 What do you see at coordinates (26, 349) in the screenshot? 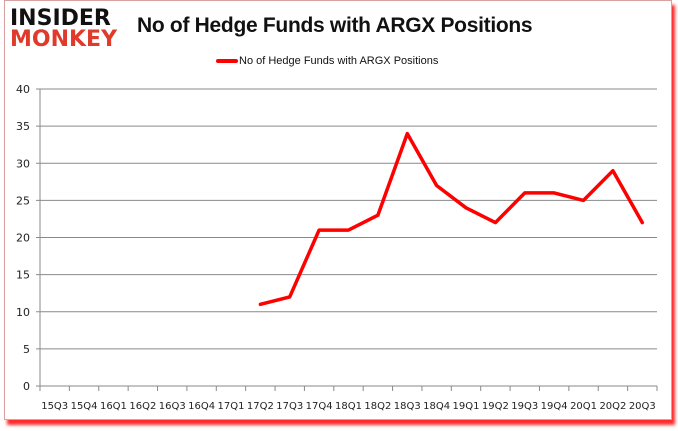
I see `y-tick-label: 5` at bounding box center [26, 349].